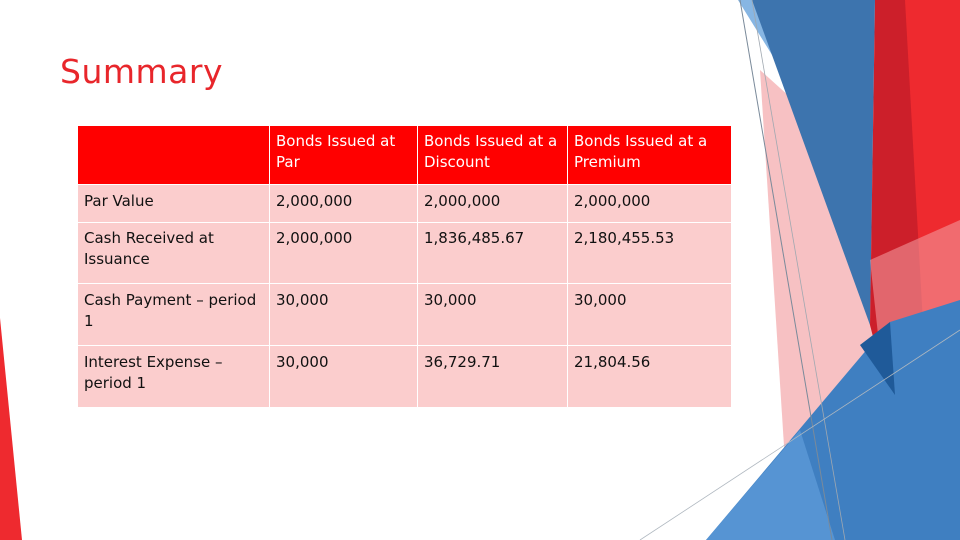 Image resolution: width=960 pixels, height=540 pixels. What do you see at coordinates (11, 429) in the screenshot?
I see `left-red-sliver` at bounding box center [11, 429].